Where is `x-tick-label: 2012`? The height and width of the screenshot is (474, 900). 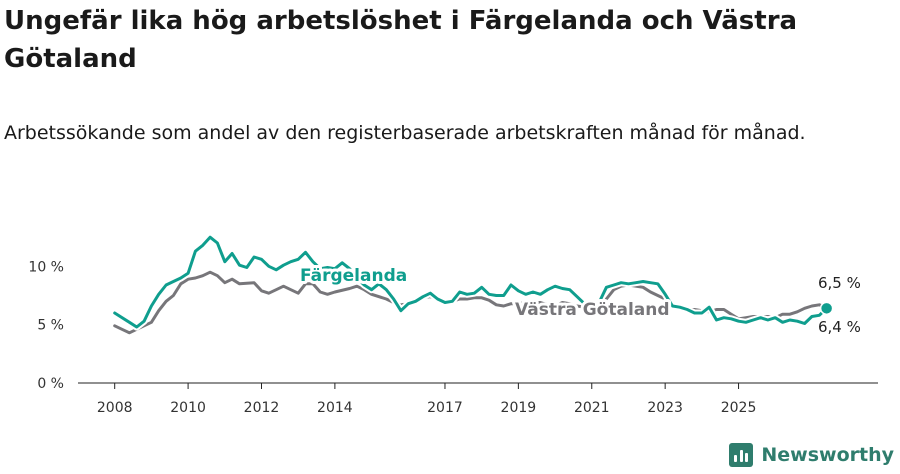
x-tick-label: 2012 is located at coordinates (262, 408).